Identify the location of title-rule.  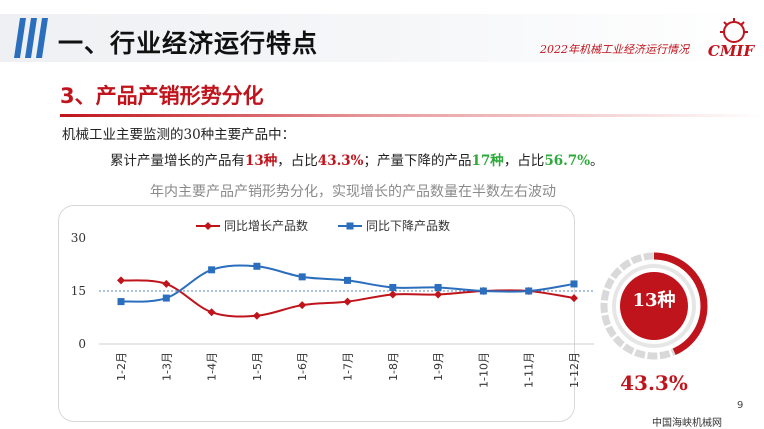
(412, 115).